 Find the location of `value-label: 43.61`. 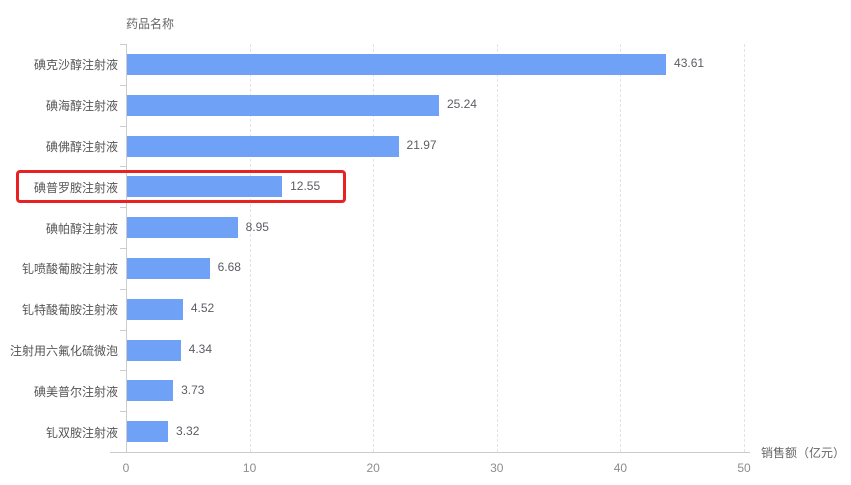

value-label: 43.61 is located at coordinates (689, 63).